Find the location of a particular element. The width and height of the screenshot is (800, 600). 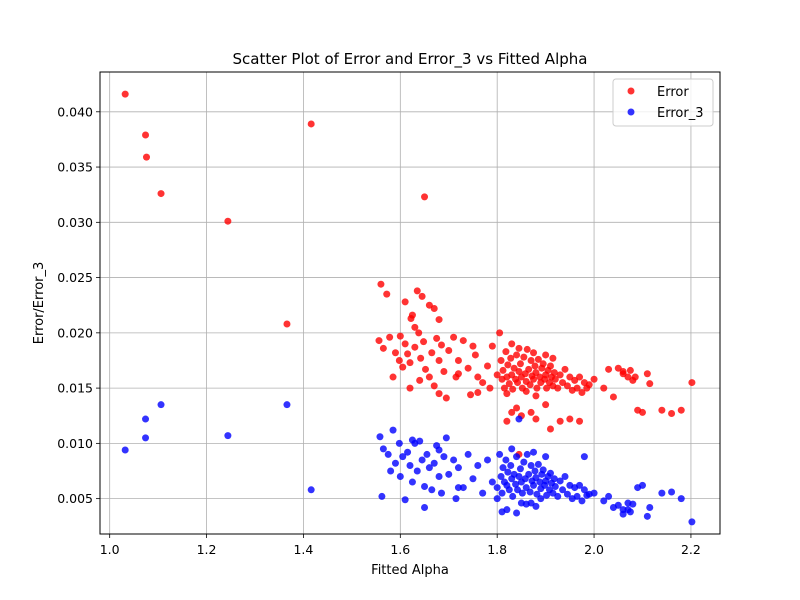

x-tick-label: 1.0 is located at coordinates (110, 549).